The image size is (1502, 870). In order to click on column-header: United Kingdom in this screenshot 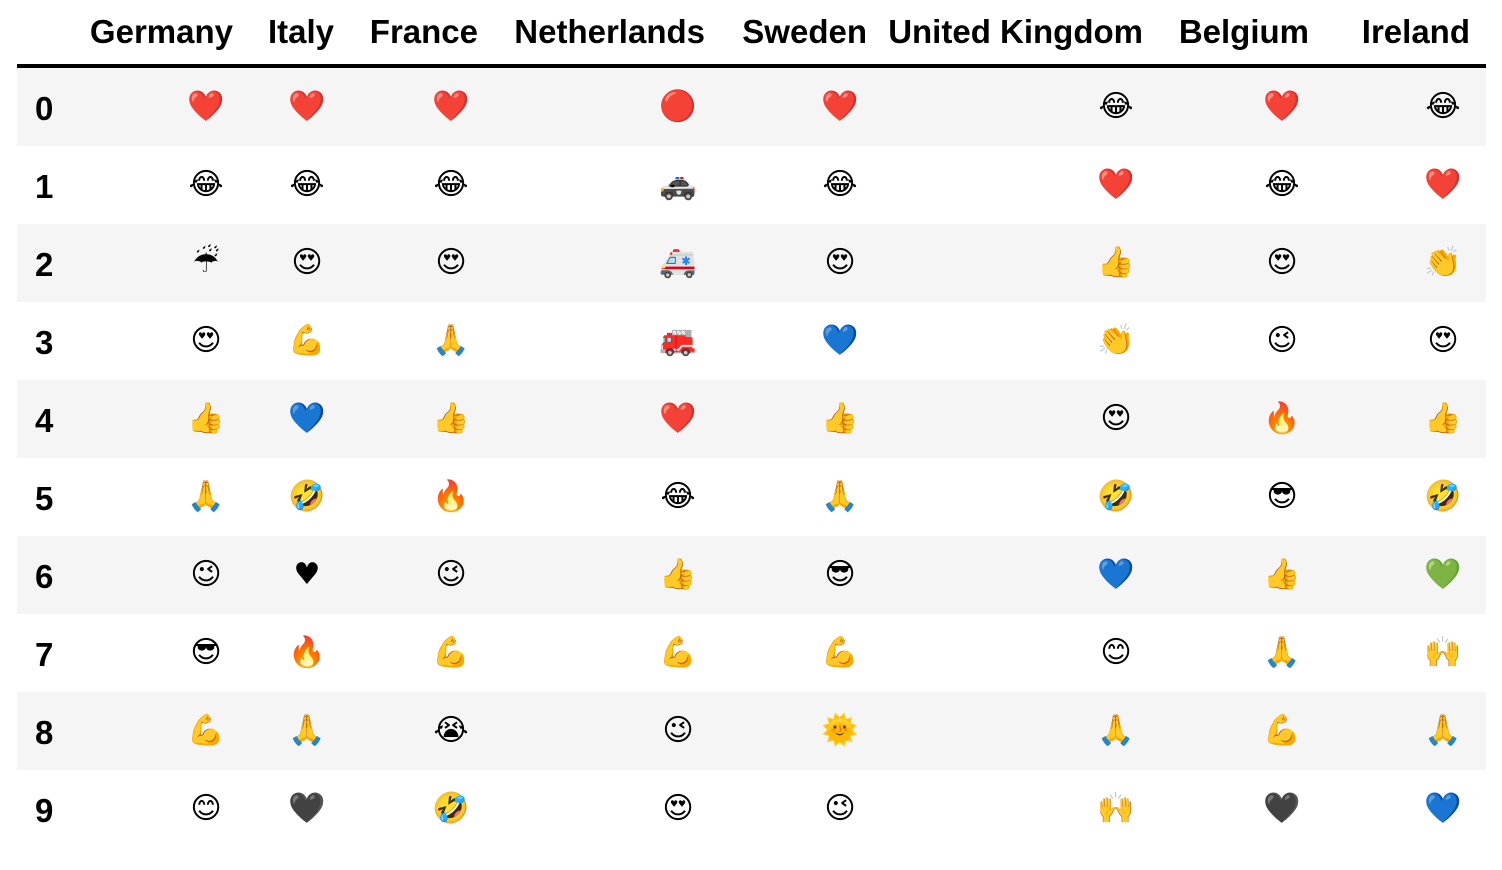, I will do `click(1021, 34)`.